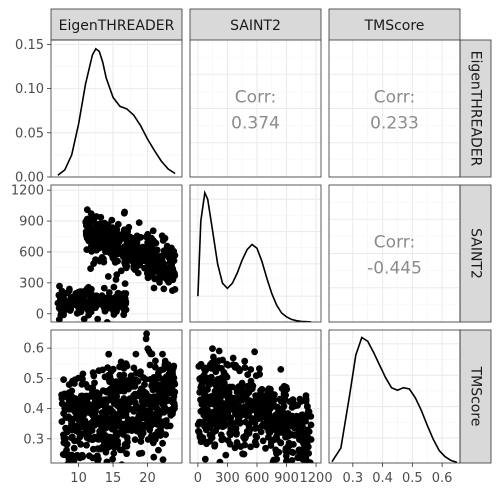  What do you see at coordinates (40, 314) in the screenshot?
I see `y-tick-label: 0` at bounding box center [40, 314].